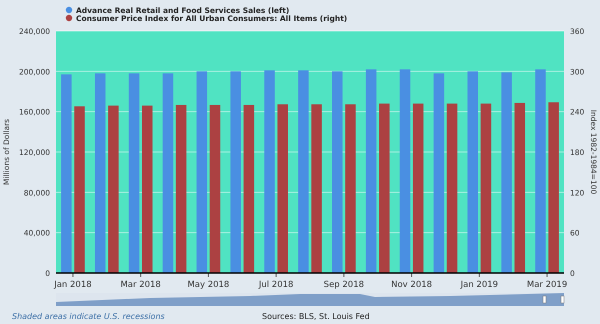 This screenshot has height=324, width=600. I want to click on source-note: Sources: BLS, St. Louis Fed, so click(316, 316).